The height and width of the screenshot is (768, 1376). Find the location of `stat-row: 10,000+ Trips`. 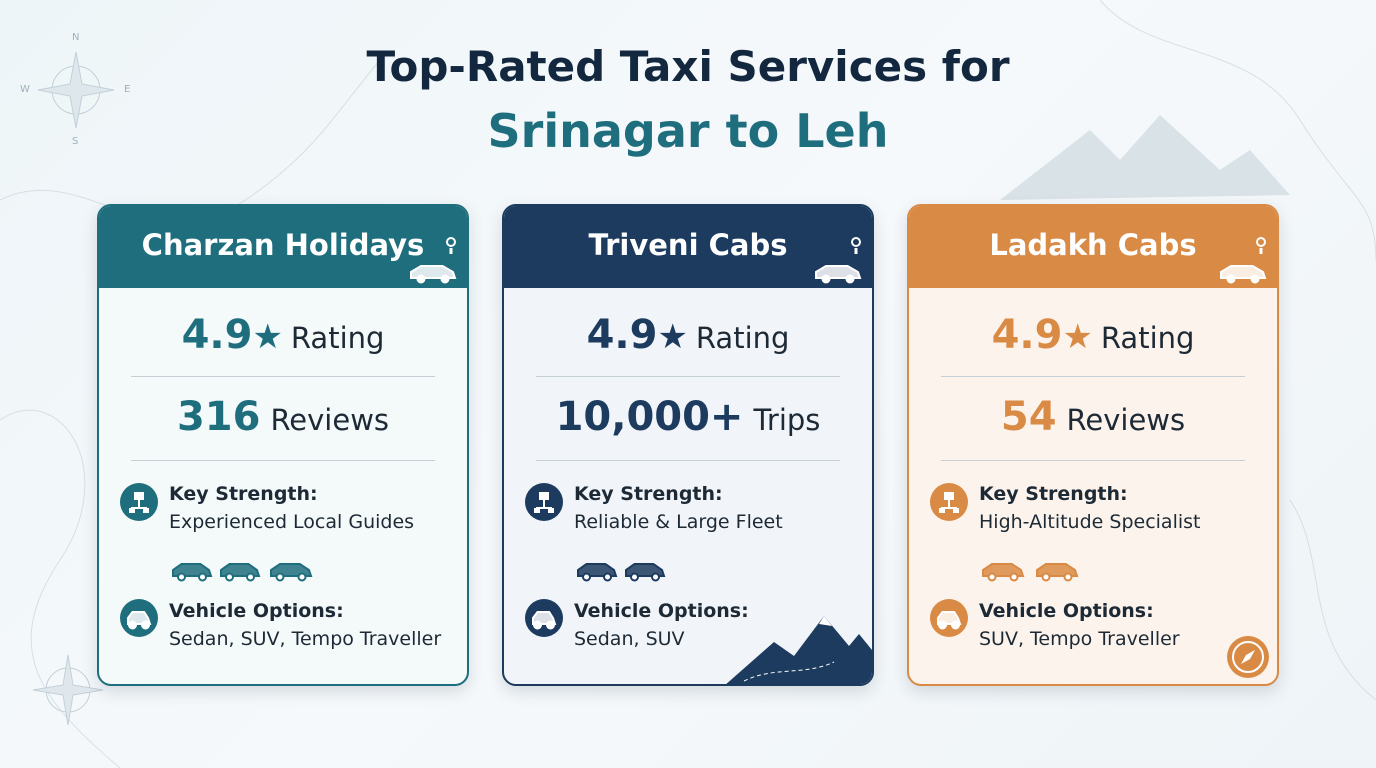

stat-row: 10,000+ Trips is located at coordinates (688, 417).